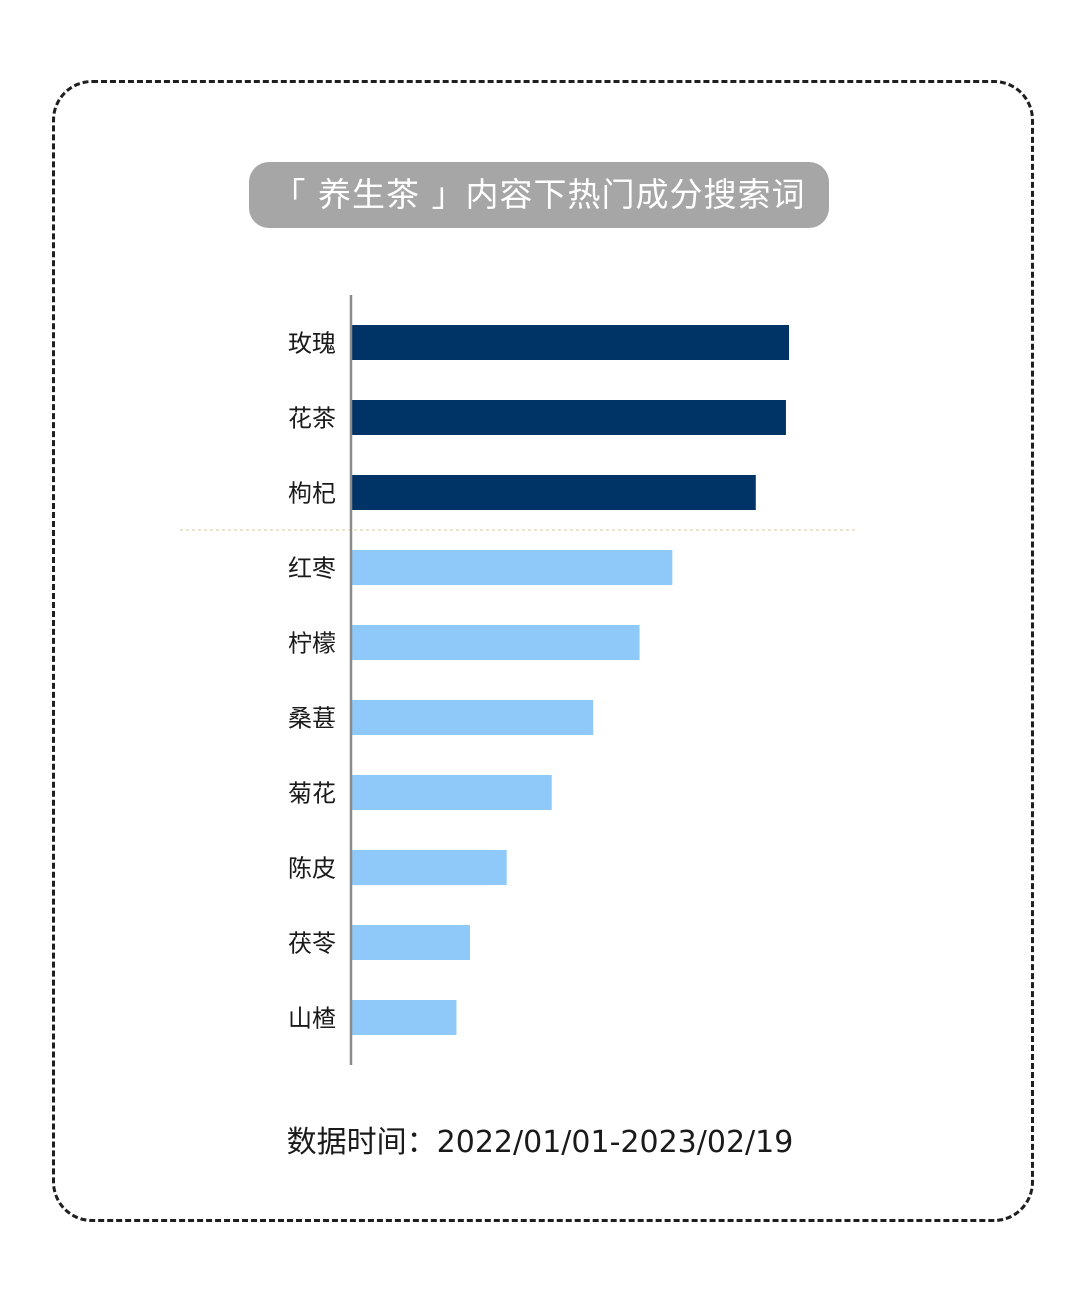 The image size is (1080, 1294). Describe the element at coordinates (312, 719) in the screenshot. I see `category-label-6: 桑葚` at that location.